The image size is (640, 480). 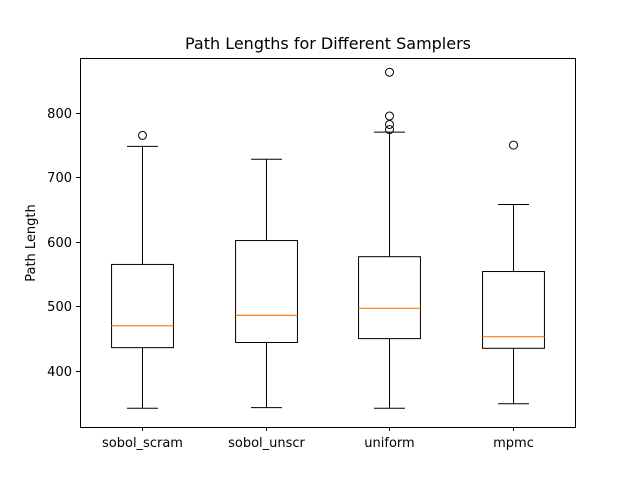 I want to click on y-axis-label: Path Length, so click(x=31, y=243).